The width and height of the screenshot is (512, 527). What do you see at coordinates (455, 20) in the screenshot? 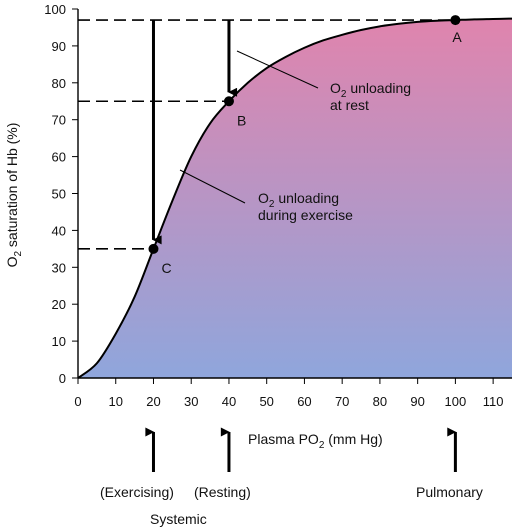
I see `point-A` at bounding box center [455, 20].